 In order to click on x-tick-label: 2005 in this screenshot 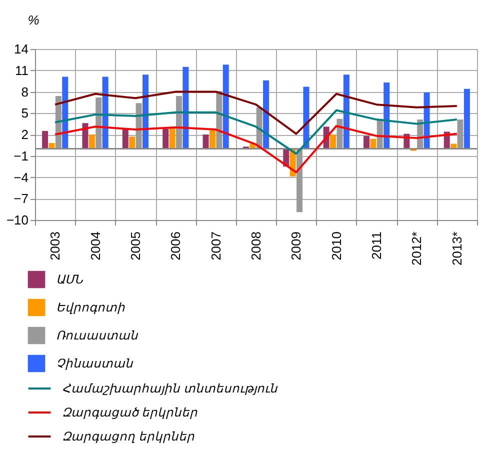, I will do `click(135, 246)`.